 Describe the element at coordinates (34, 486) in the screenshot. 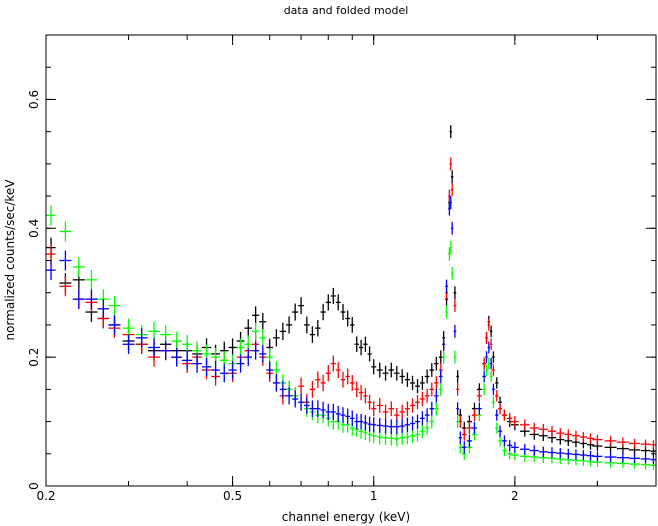

I see `y-tick-label: 0` at that location.